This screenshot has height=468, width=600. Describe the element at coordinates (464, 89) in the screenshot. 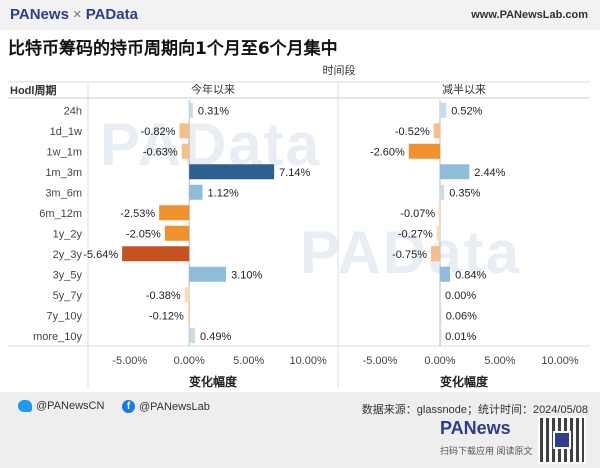

I see `series-header: 减半以来` at that location.